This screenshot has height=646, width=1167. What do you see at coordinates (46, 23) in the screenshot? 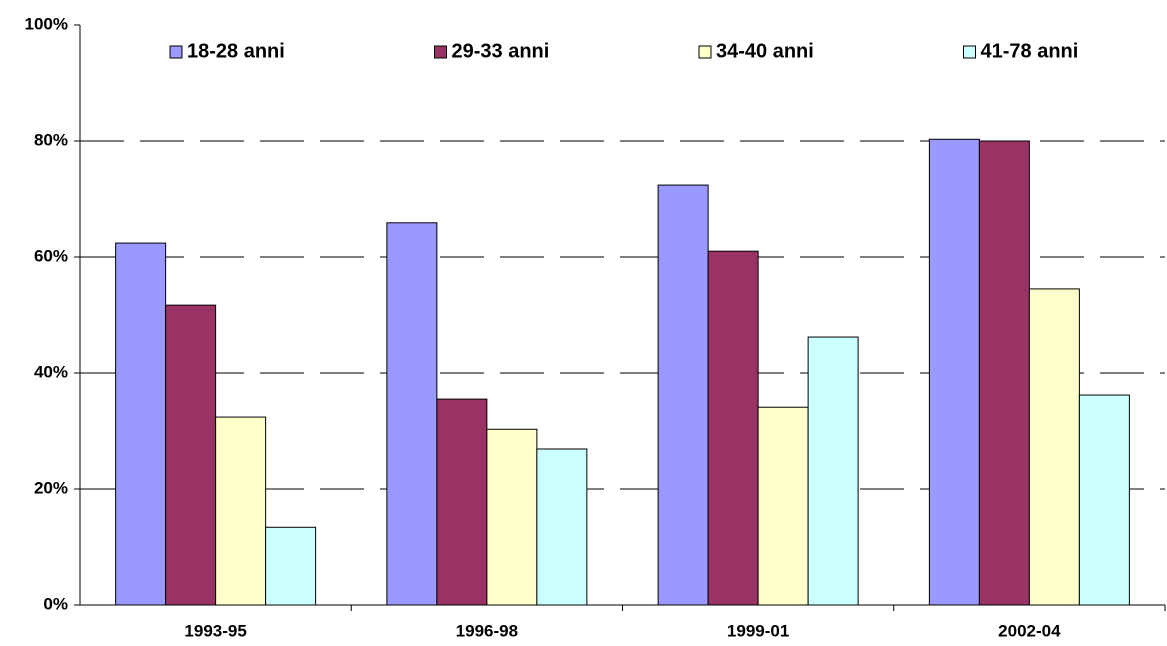
I see `y-tick-label: 100%` at bounding box center [46, 23].